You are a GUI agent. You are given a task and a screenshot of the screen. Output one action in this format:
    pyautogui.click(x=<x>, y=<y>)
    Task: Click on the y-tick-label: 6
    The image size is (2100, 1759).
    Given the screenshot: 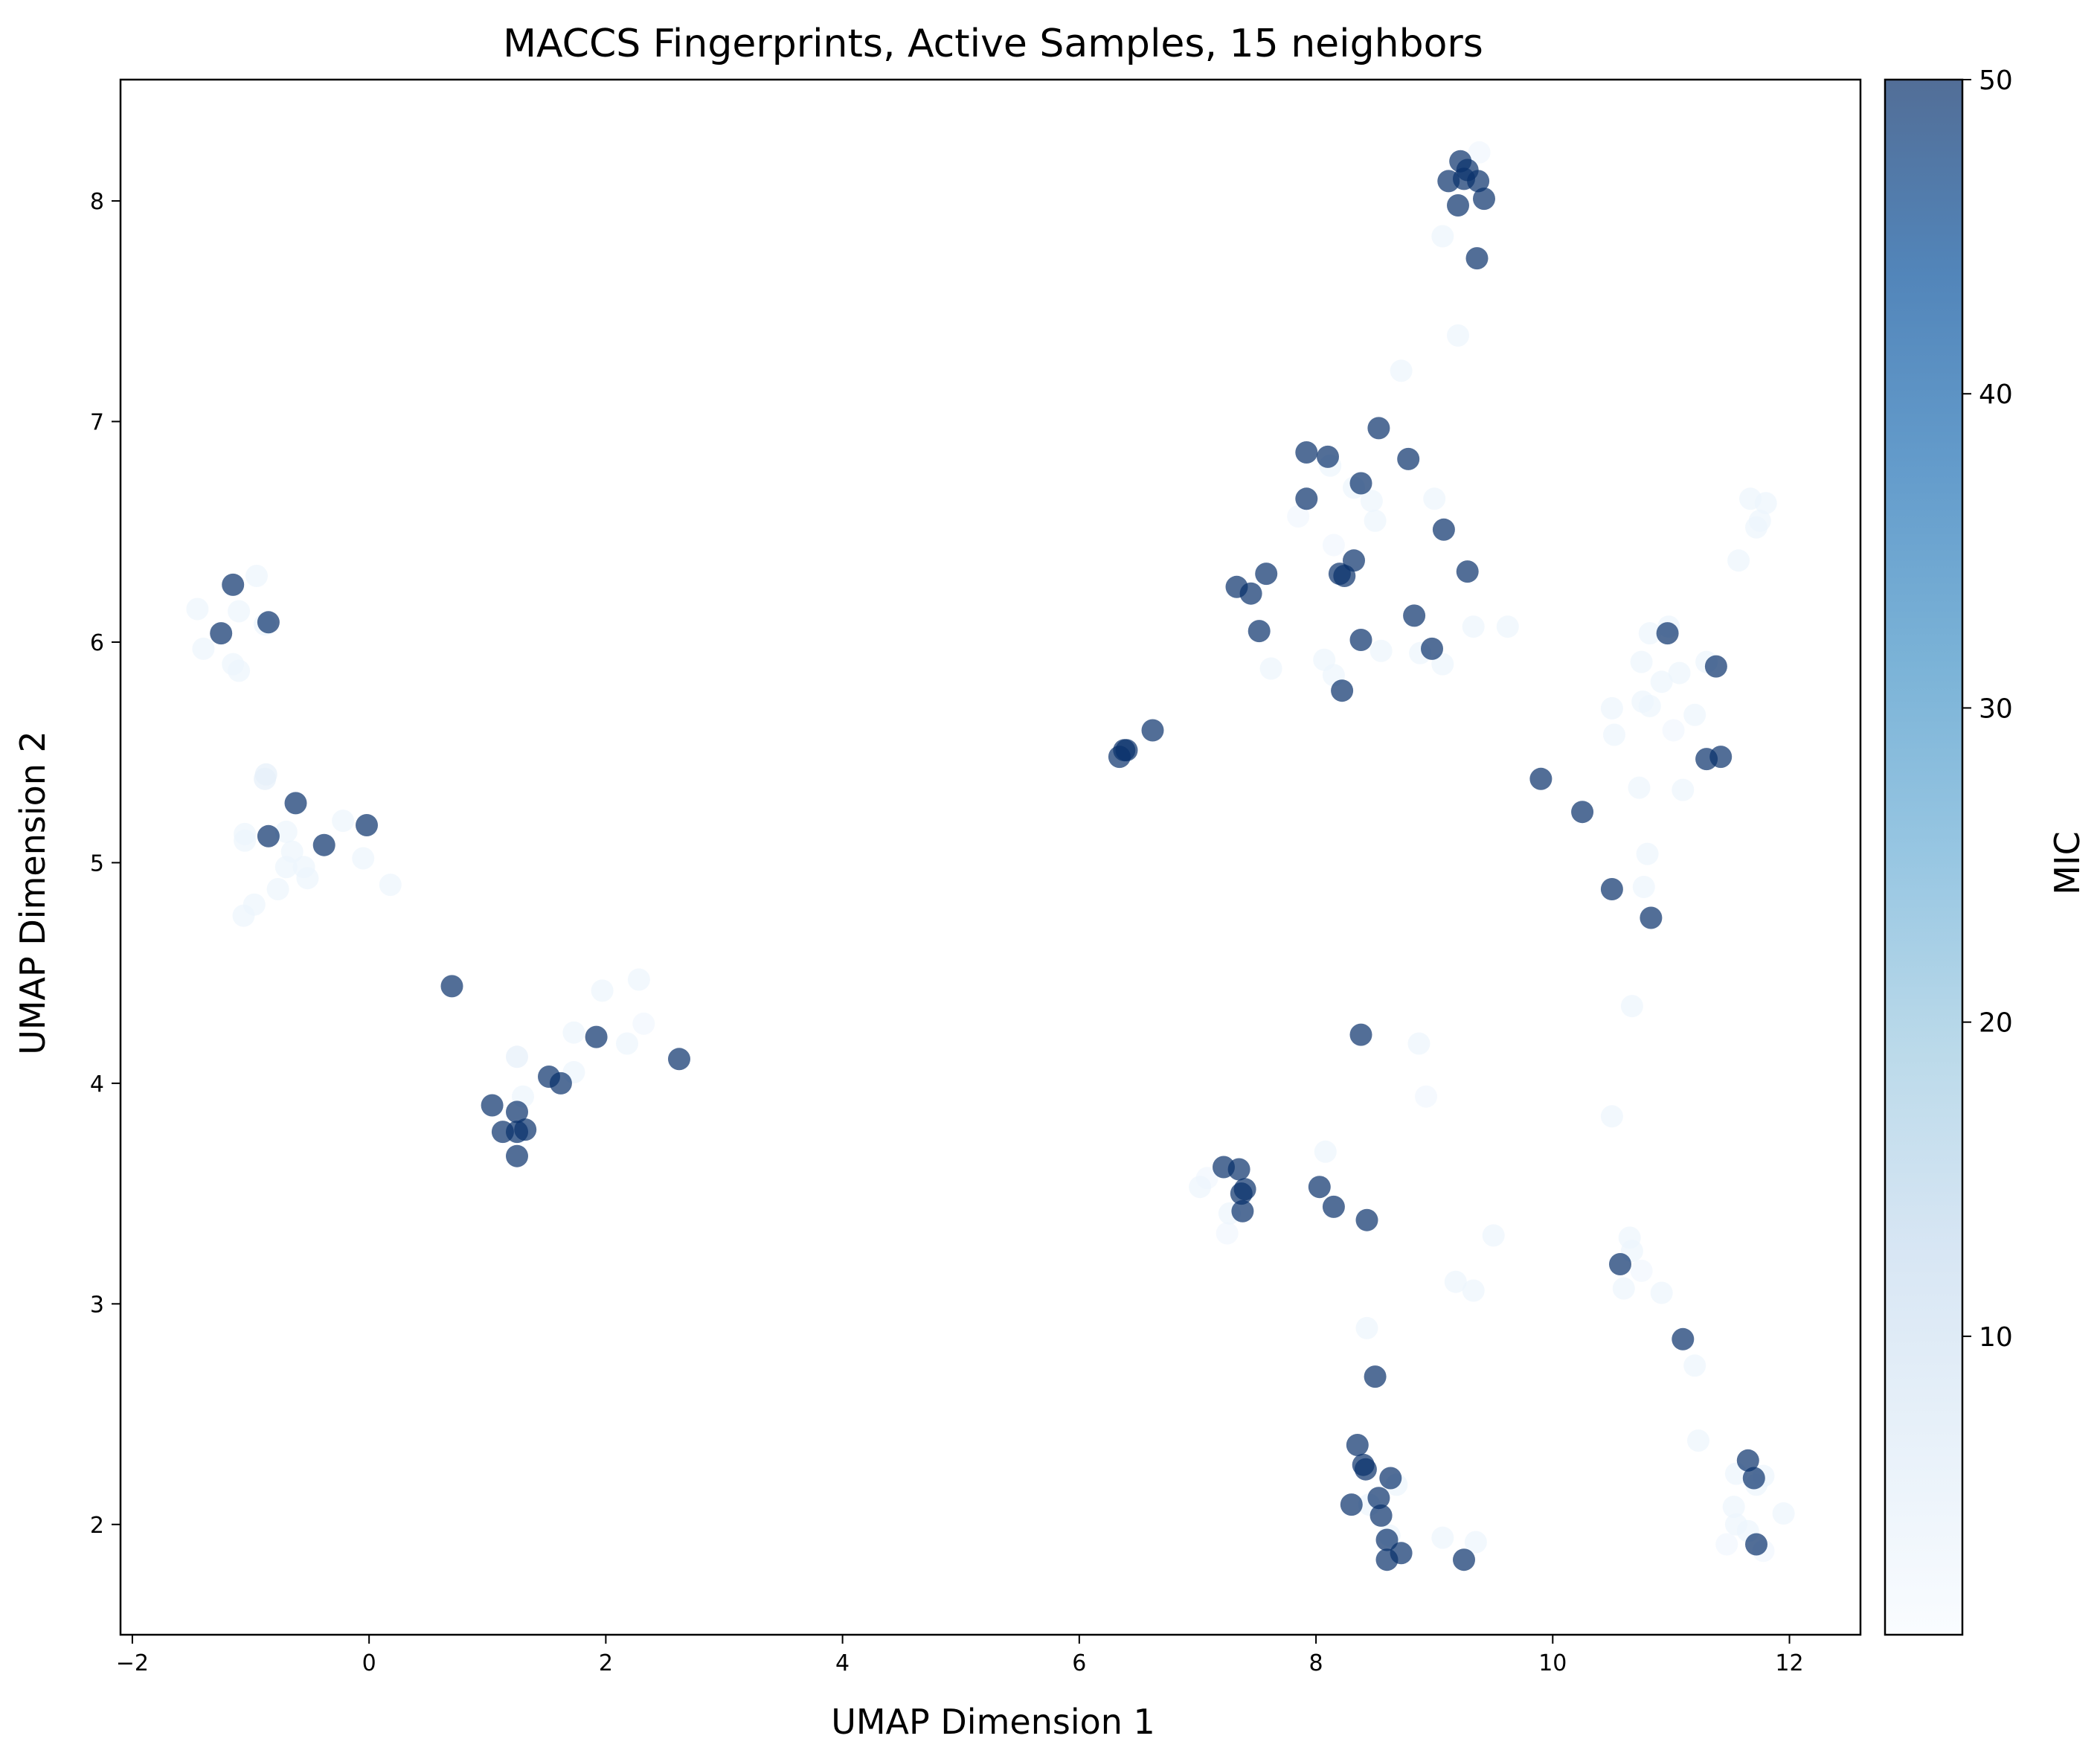 What is the action you would take?
    pyautogui.click(x=97, y=643)
    